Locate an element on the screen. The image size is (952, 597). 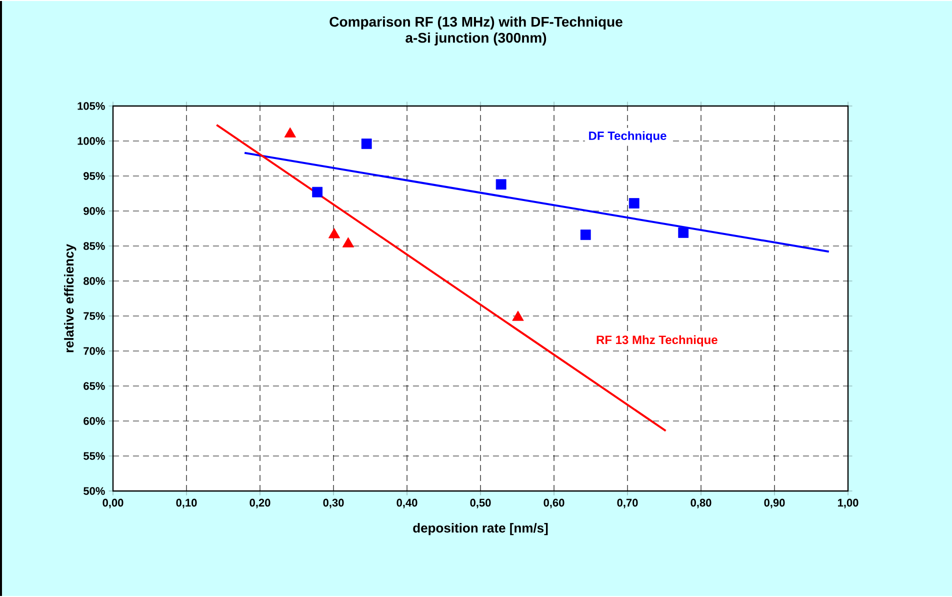
y-tick-label: 65% is located at coordinates (94, 386).